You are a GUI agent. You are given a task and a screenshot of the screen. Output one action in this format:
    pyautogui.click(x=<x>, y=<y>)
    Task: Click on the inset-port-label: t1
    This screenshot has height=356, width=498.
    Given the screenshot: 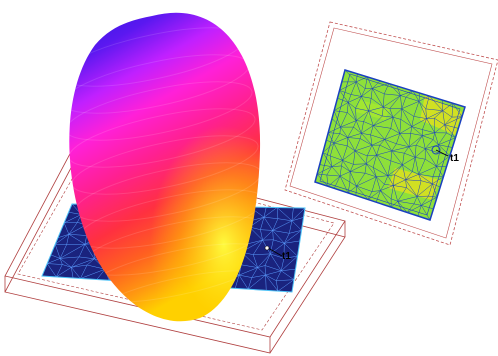 What is the action you would take?
    pyautogui.click(x=454, y=158)
    